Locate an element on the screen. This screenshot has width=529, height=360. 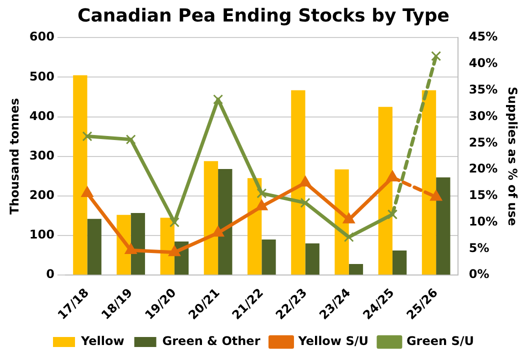
y2-tick-label: 10% is located at coordinates (483, 221).